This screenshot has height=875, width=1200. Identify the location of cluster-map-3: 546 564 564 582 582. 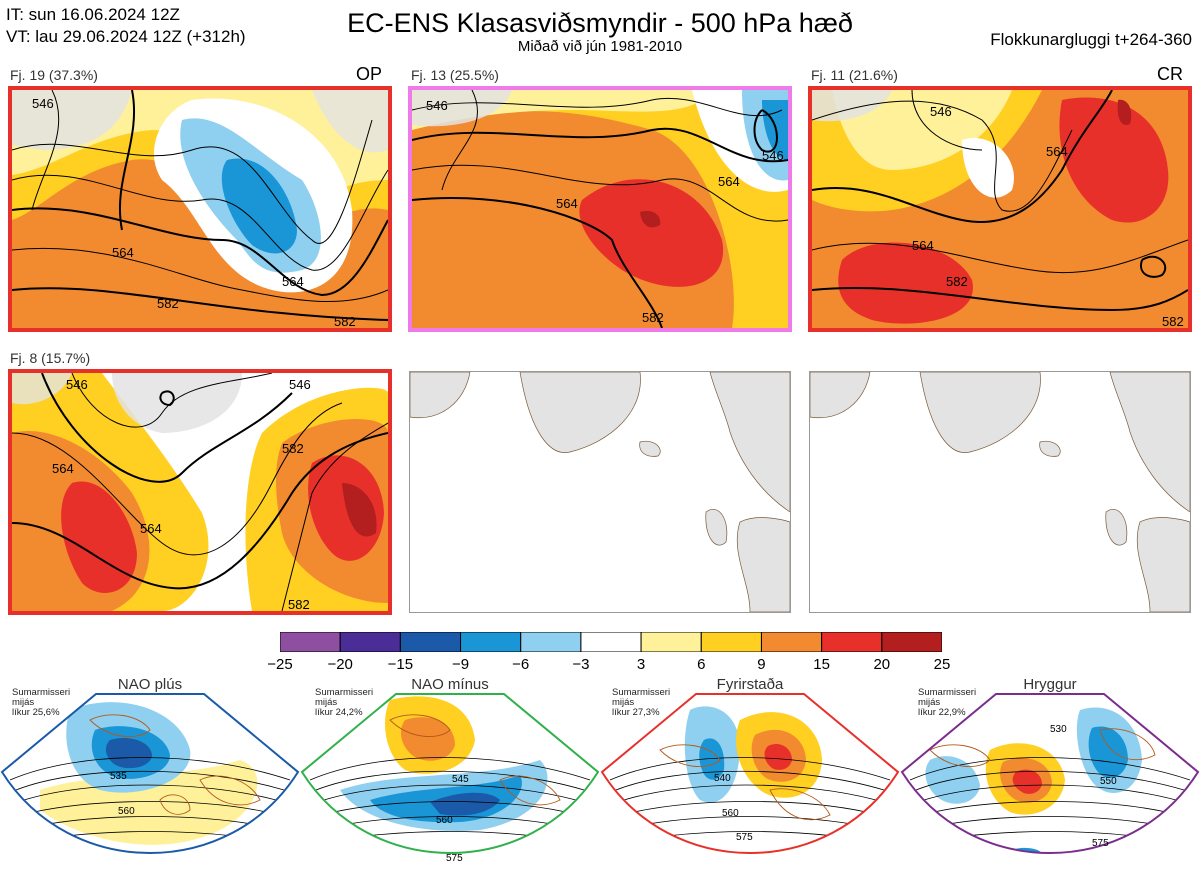
(1000, 209).